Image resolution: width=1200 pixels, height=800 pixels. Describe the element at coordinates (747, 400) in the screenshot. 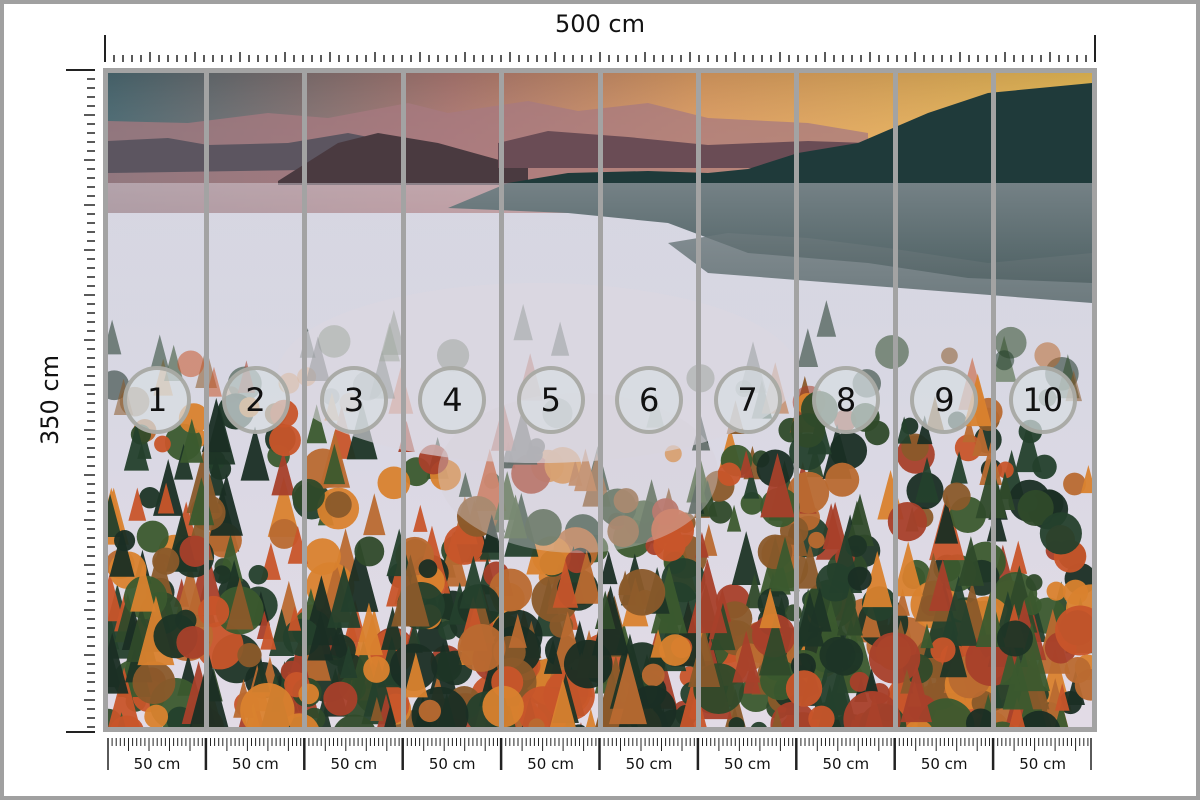

I see `panel-number-badge: 7` at that location.